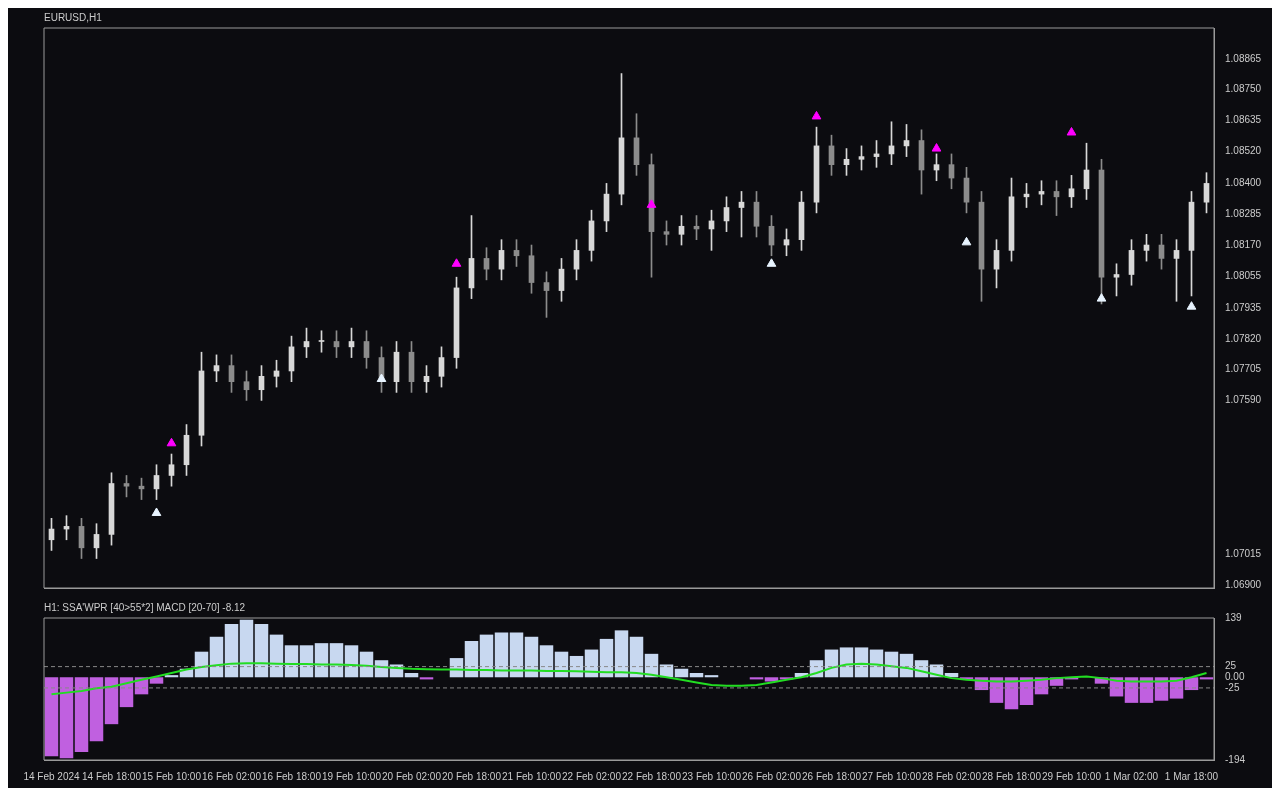 The image size is (1280, 800). I want to click on y-tick-label: 1.08635, so click(1243, 120).